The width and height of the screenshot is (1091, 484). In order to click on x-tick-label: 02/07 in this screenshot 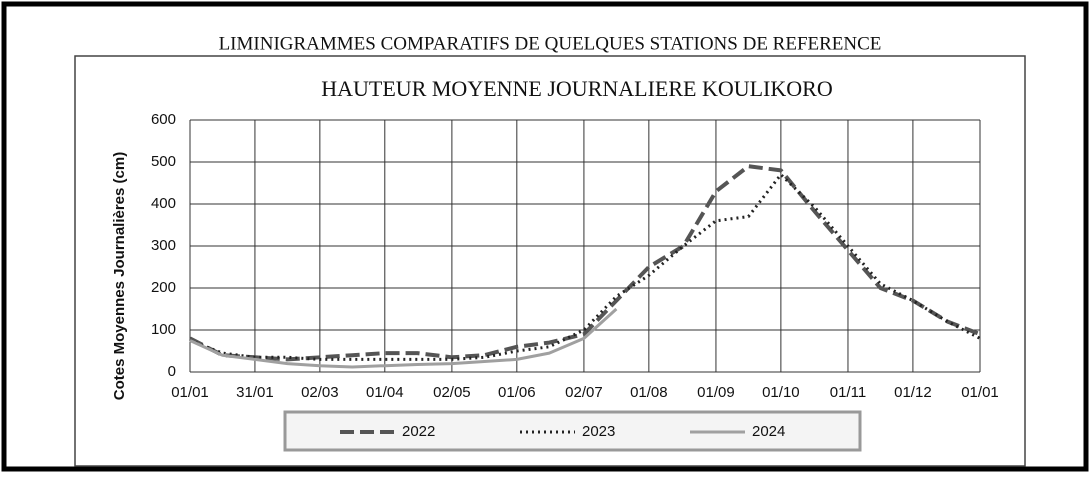, I will do `click(584, 392)`.